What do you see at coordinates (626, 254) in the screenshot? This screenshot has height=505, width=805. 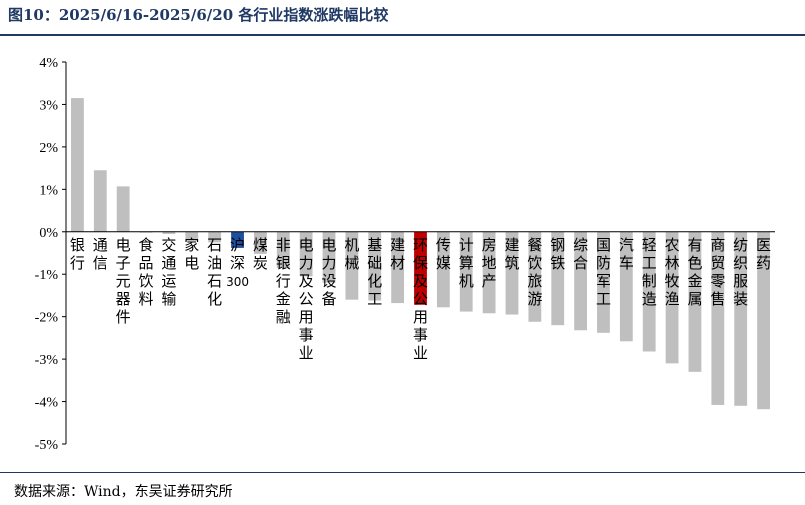 I see `category-label: 汽车` at bounding box center [626, 254].